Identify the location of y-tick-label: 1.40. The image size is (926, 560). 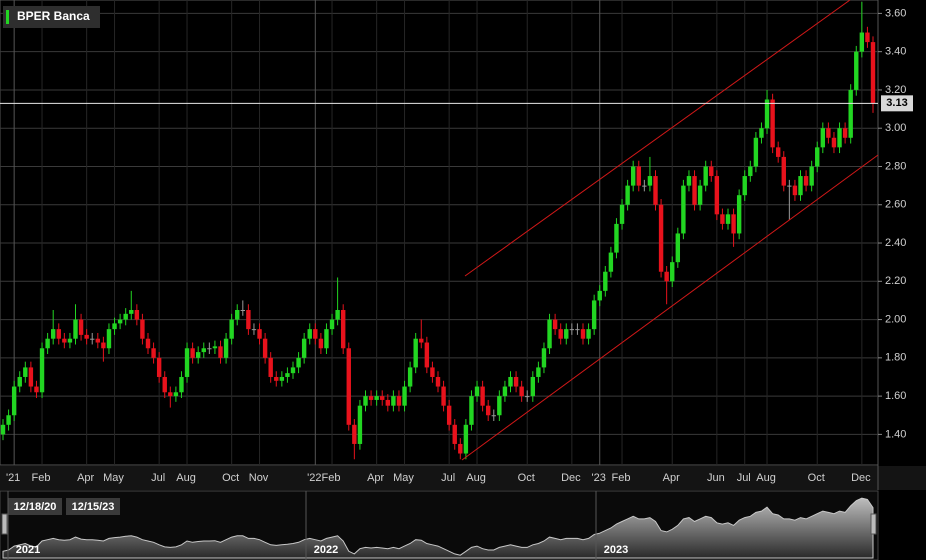
(895, 434).